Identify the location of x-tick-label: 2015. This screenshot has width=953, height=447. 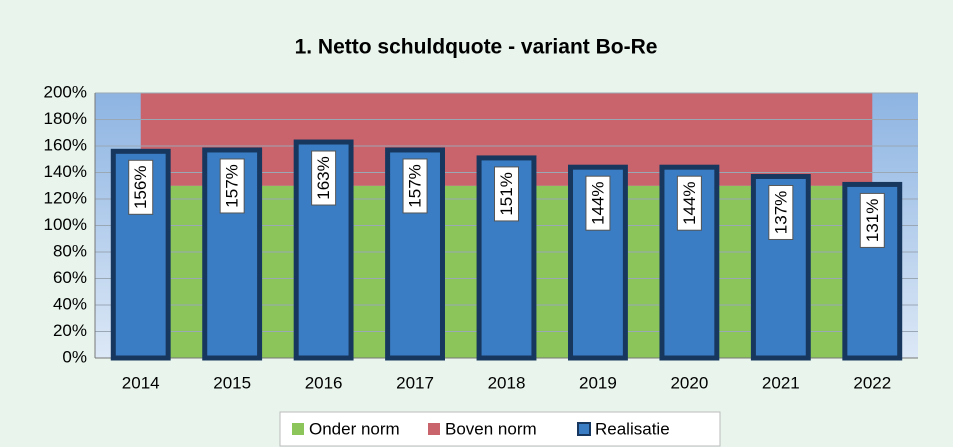
(232, 382).